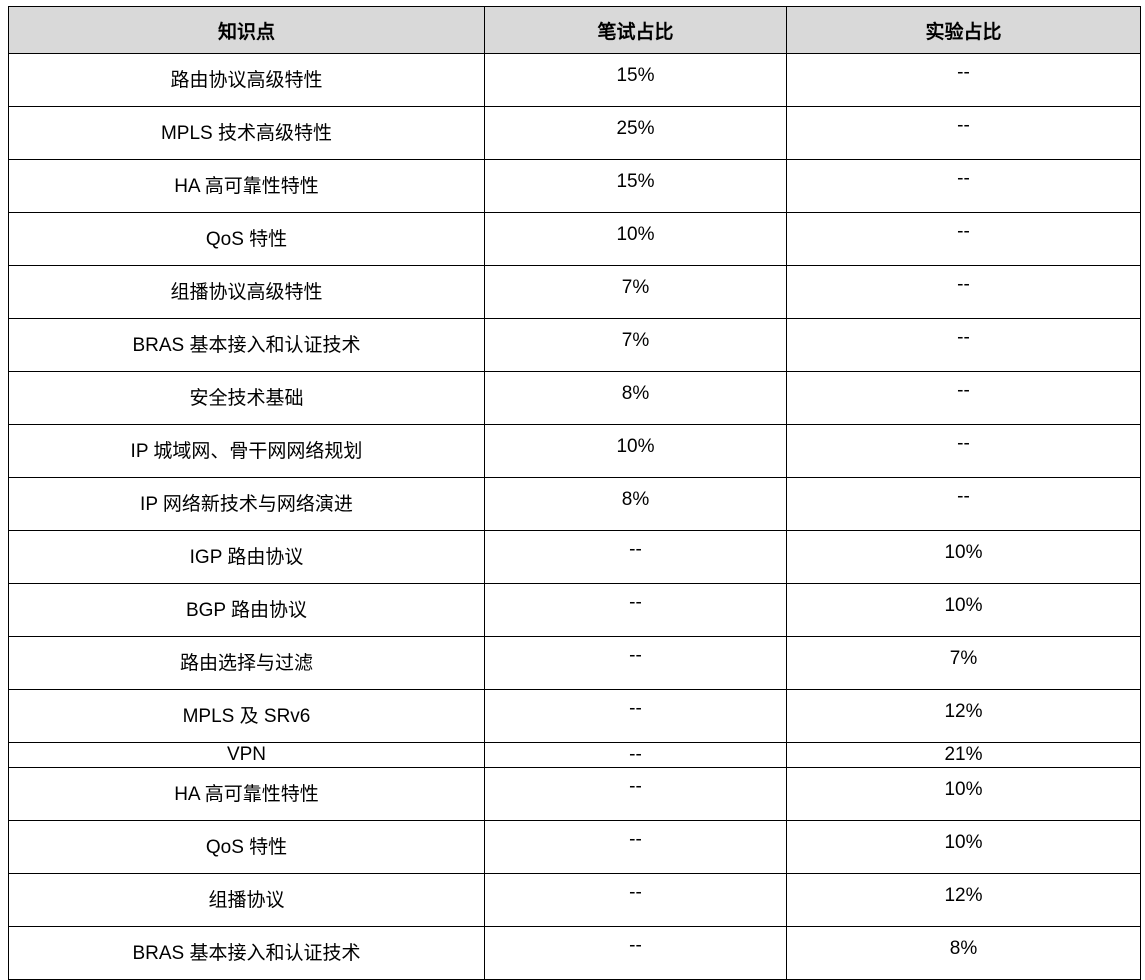 This screenshot has width=1145, height=980. Describe the element at coordinates (246, 398) in the screenshot. I see `topic-cell: 安全技术基础` at that location.